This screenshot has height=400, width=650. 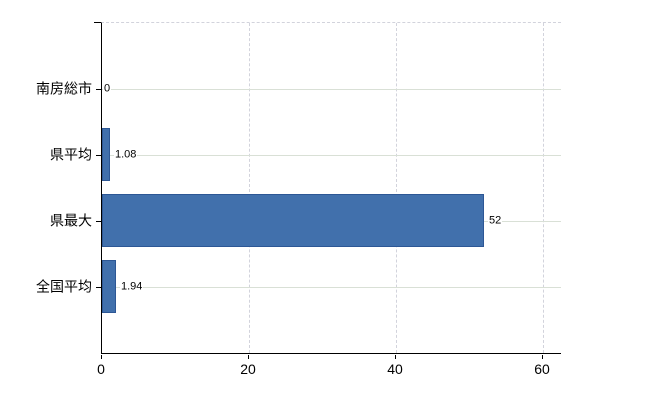 What do you see at coordinates (132, 287) in the screenshot?
I see `bar-value-label: 1.94` at bounding box center [132, 287].